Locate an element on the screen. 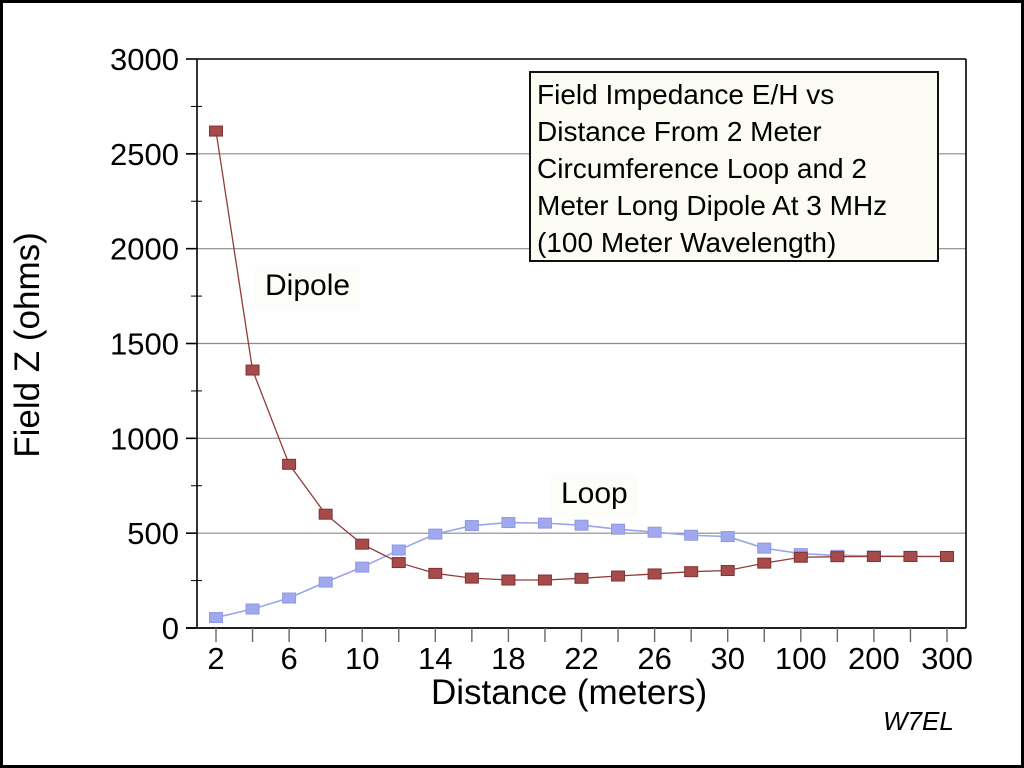  x-tick-label: 14 is located at coordinates (435, 658).